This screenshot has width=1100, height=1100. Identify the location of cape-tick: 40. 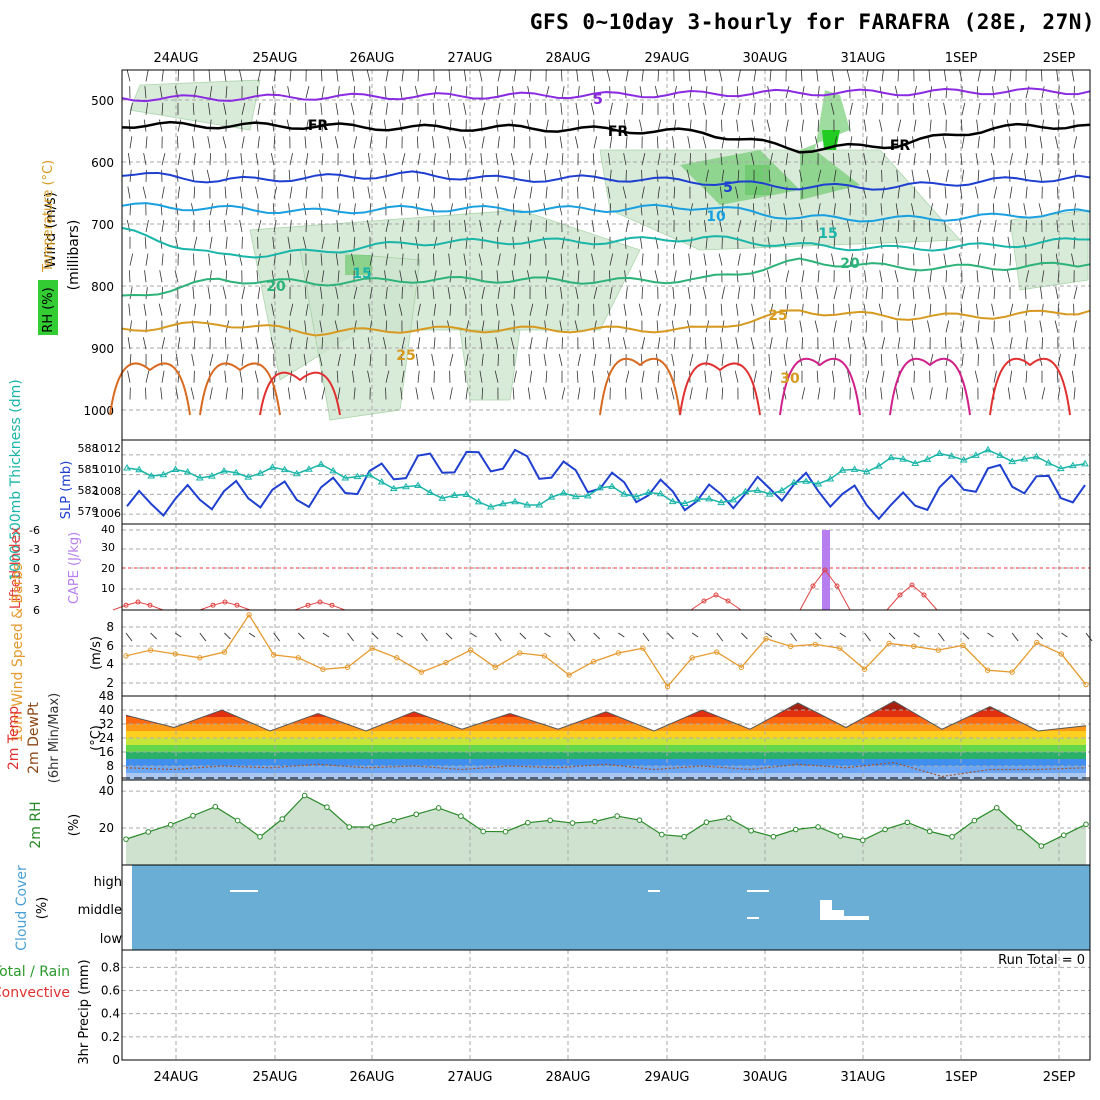
(108, 529).